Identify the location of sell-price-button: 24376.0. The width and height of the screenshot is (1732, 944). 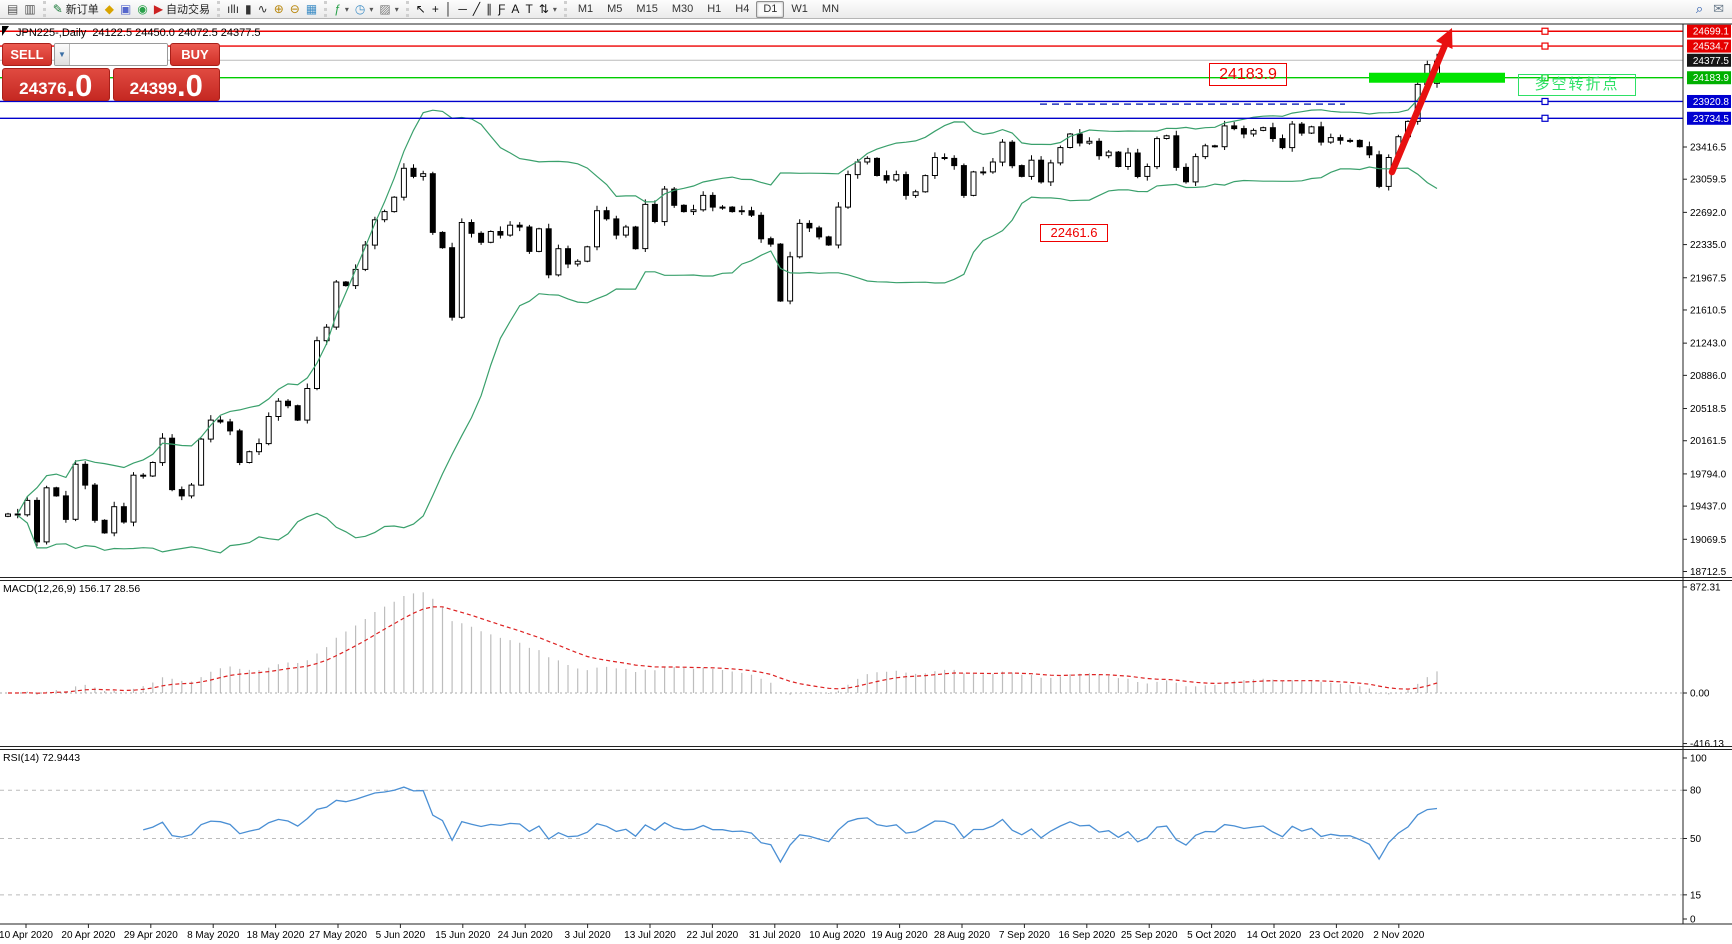
(56, 84).